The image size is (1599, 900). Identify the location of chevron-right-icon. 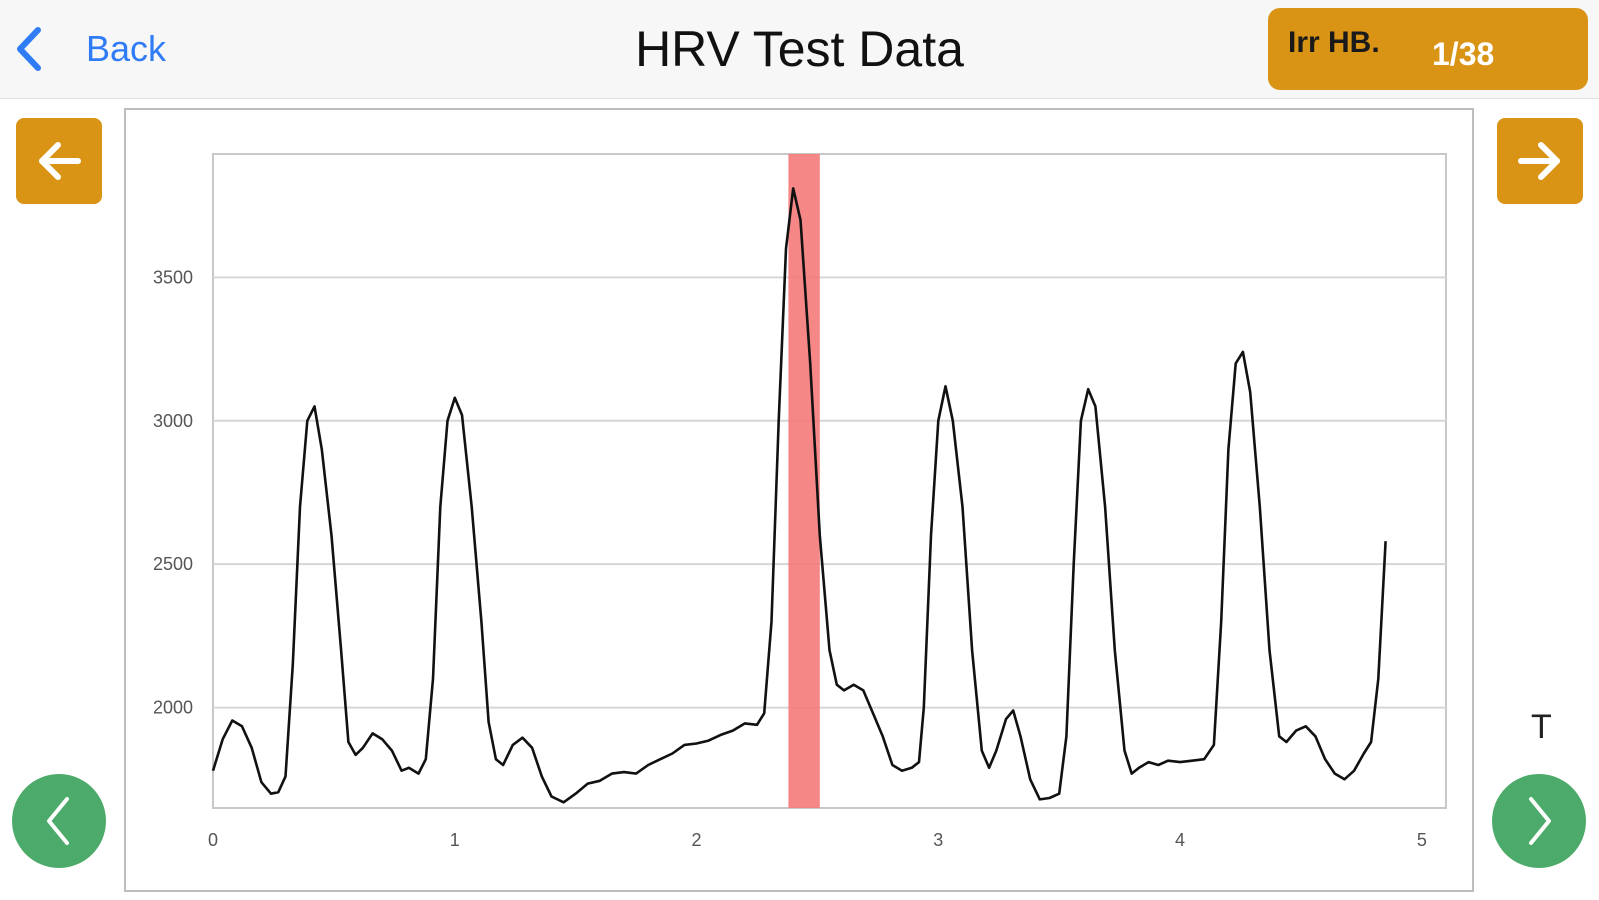
(1540, 821).